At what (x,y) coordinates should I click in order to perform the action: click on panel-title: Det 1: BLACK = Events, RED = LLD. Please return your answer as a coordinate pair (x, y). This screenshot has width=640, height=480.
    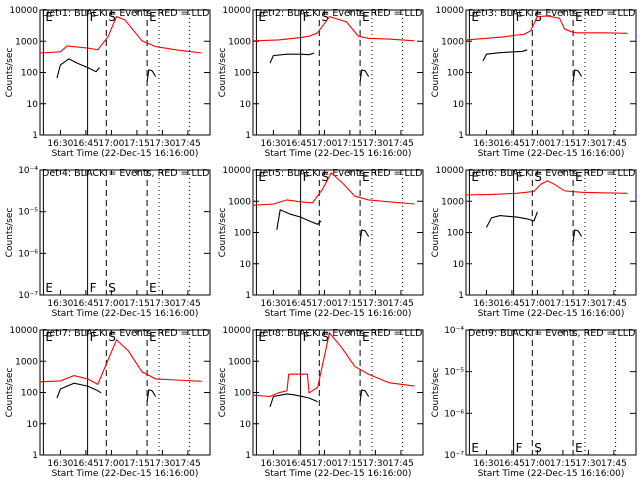
    Looking at the image, I should click on (125, 13).